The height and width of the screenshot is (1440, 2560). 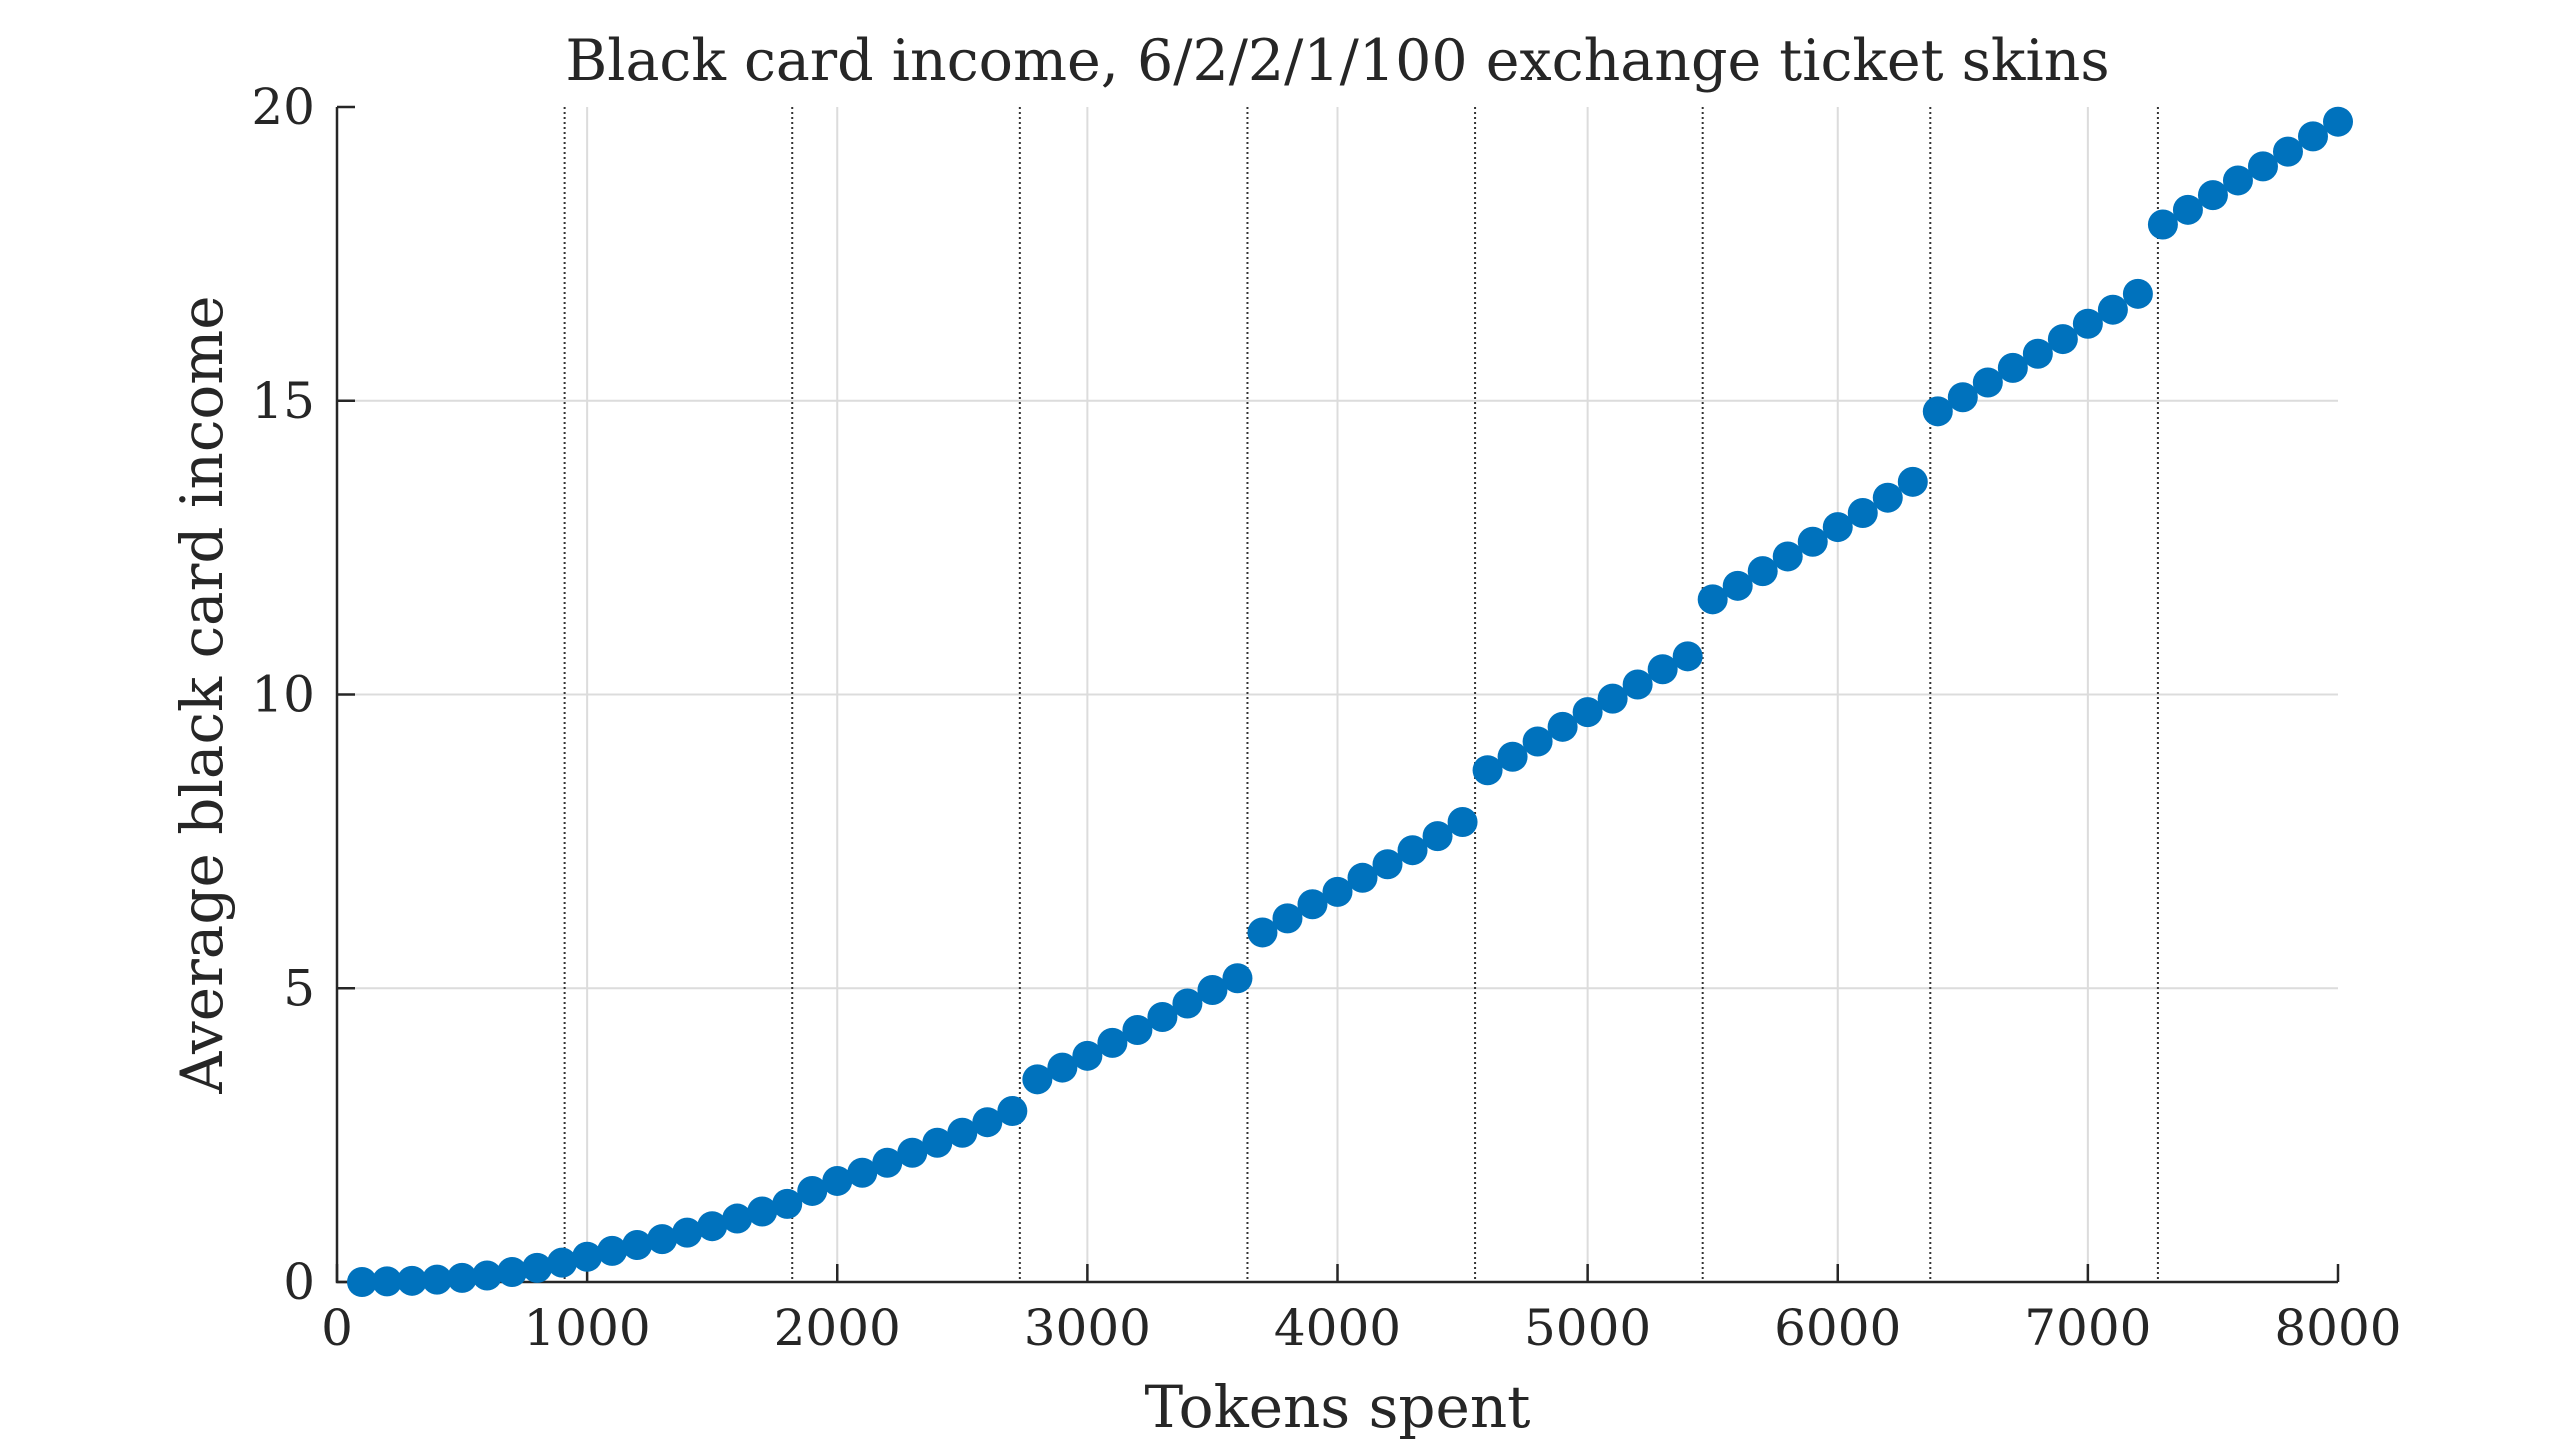 What do you see at coordinates (202, 694) in the screenshot?
I see `y-axis-label: Average black card income` at bounding box center [202, 694].